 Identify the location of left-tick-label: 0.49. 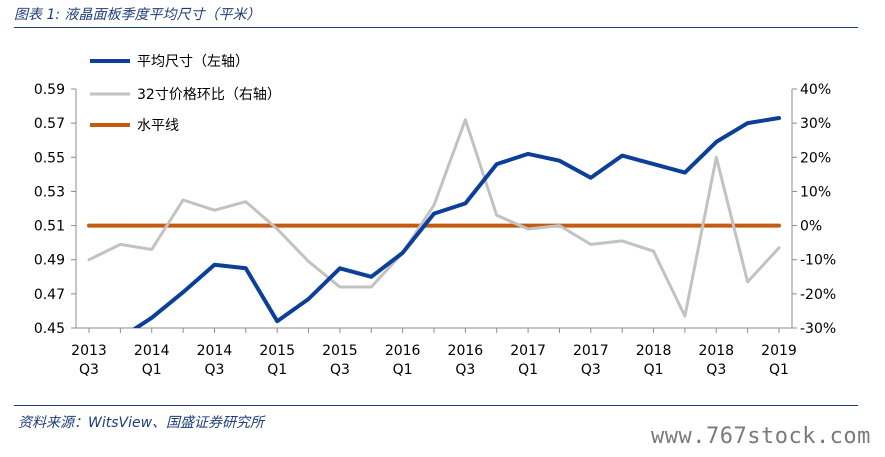
(49, 261).